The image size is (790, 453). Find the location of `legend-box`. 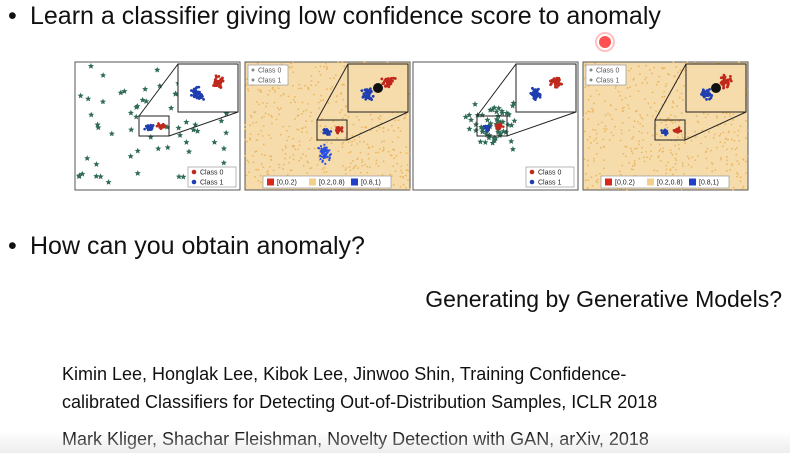

legend-box is located at coordinates (606, 75).